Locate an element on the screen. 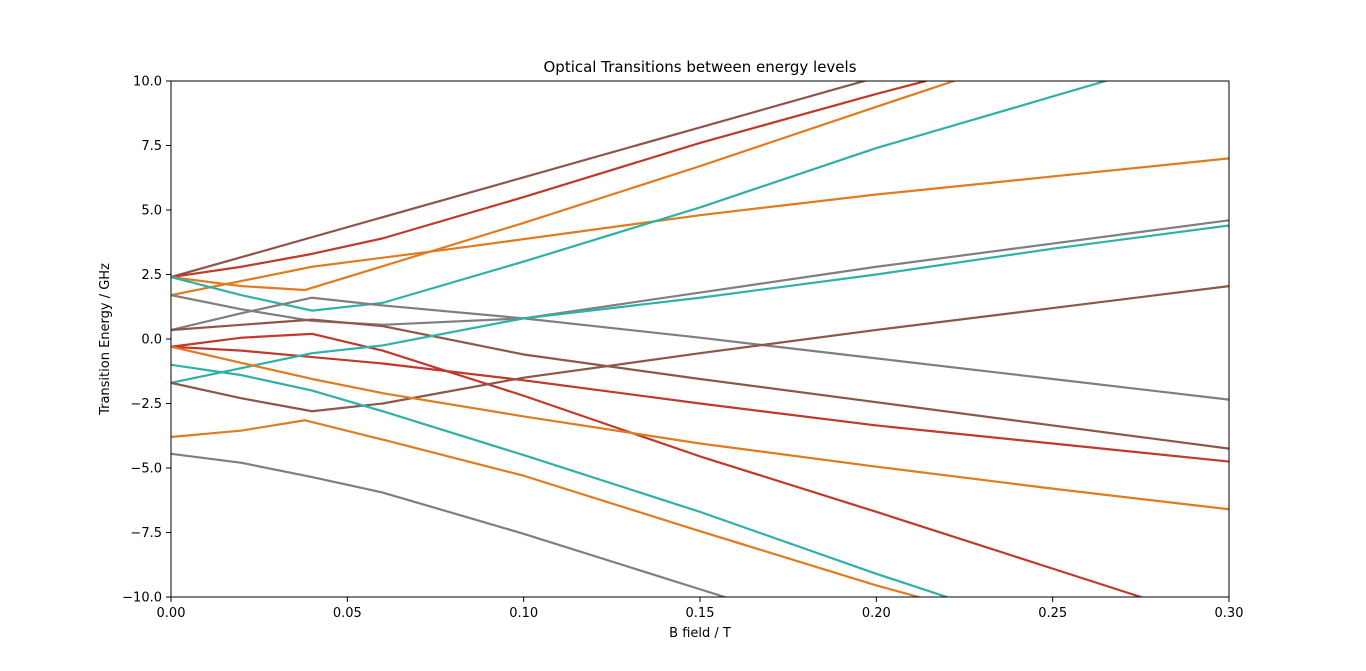  x-axis: 0.00 0.05 0.10 0.15 0.20 0.25 0.30 is located at coordinates (700, 609).